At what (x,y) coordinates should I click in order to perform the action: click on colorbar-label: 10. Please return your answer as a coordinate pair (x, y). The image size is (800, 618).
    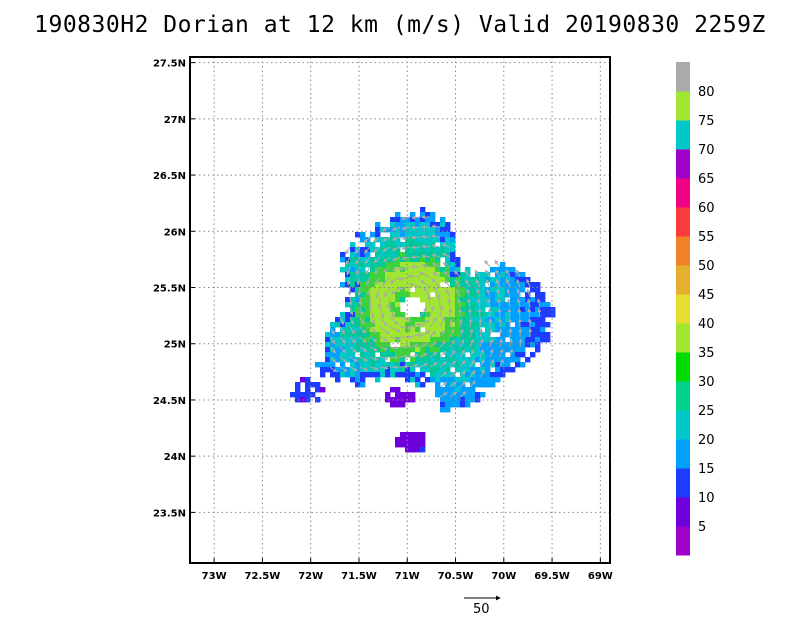
    Looking at the image, I should click on (706, 498).